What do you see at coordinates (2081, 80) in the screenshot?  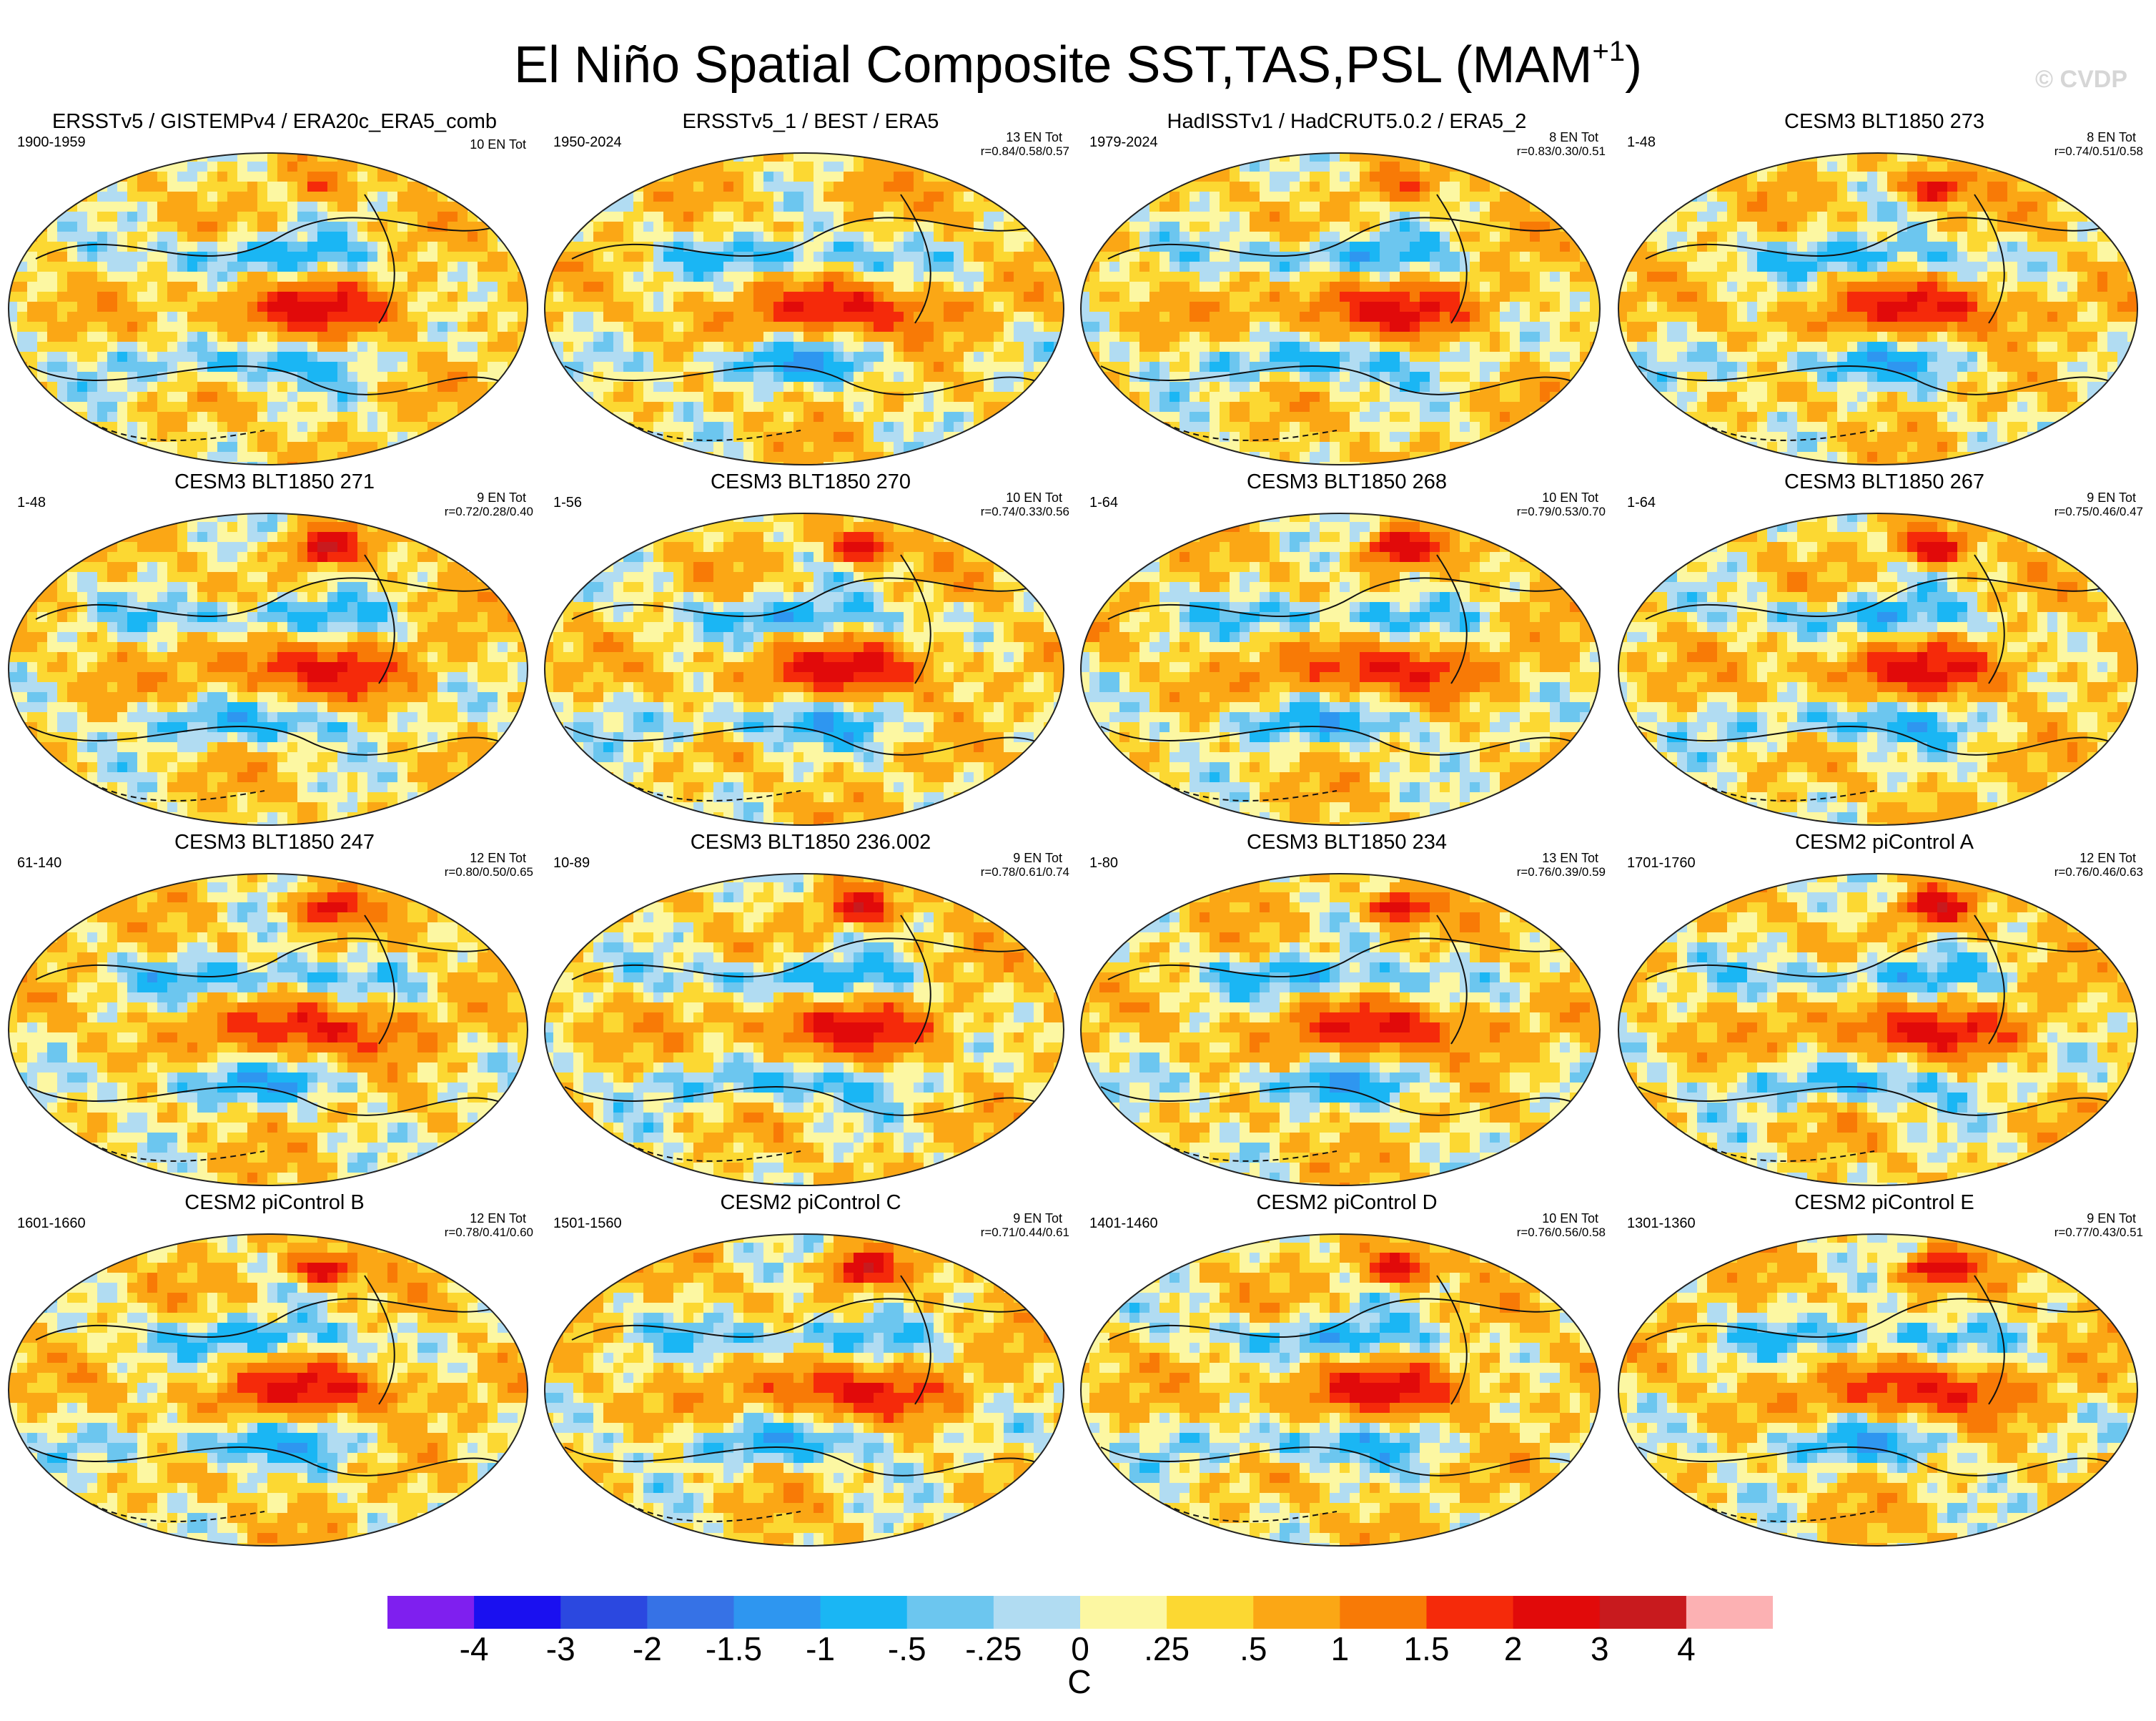 I see `cvdp-watermark: © CVDP` at bounding box center [2081, 80].